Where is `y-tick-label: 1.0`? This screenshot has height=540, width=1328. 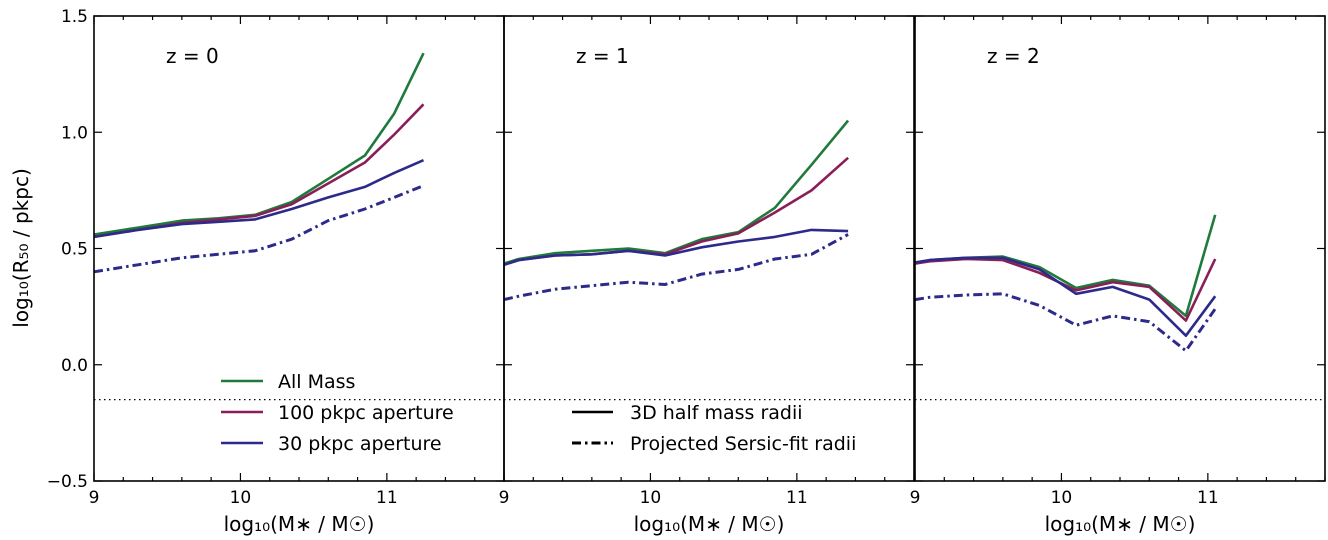 y-tick-label: 1.0 is located at coordinates (74, 133).